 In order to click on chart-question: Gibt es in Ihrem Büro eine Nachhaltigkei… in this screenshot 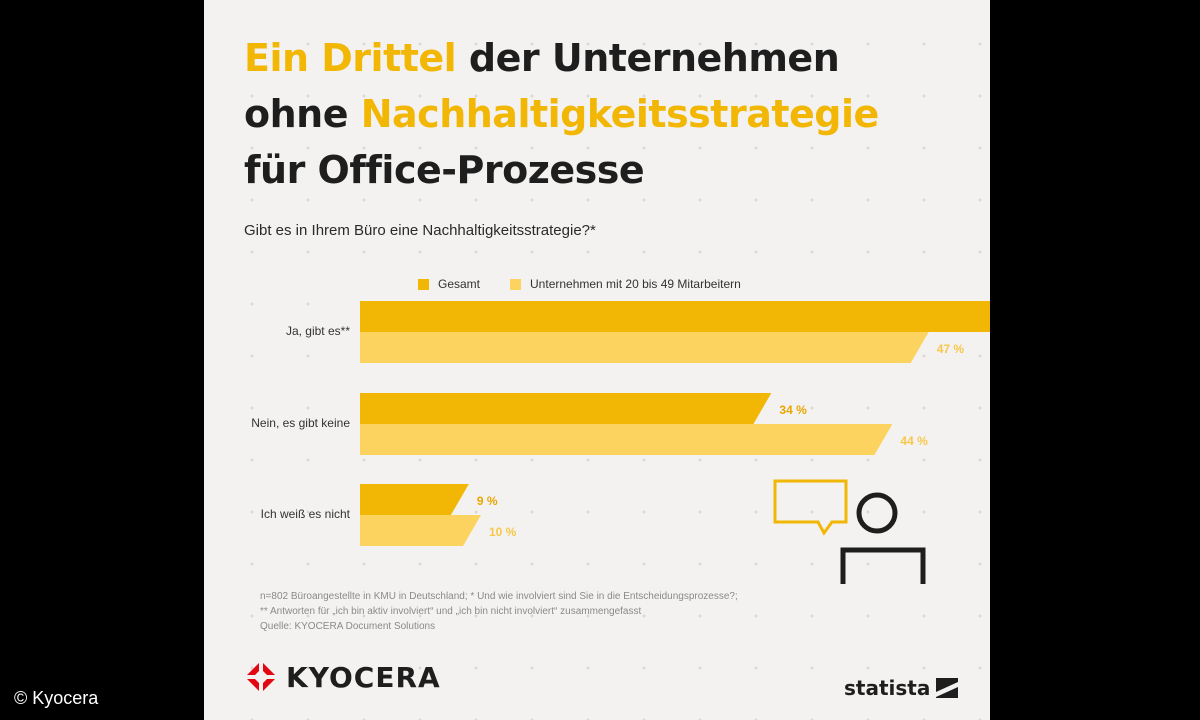, I will do `click(420, 230)`.